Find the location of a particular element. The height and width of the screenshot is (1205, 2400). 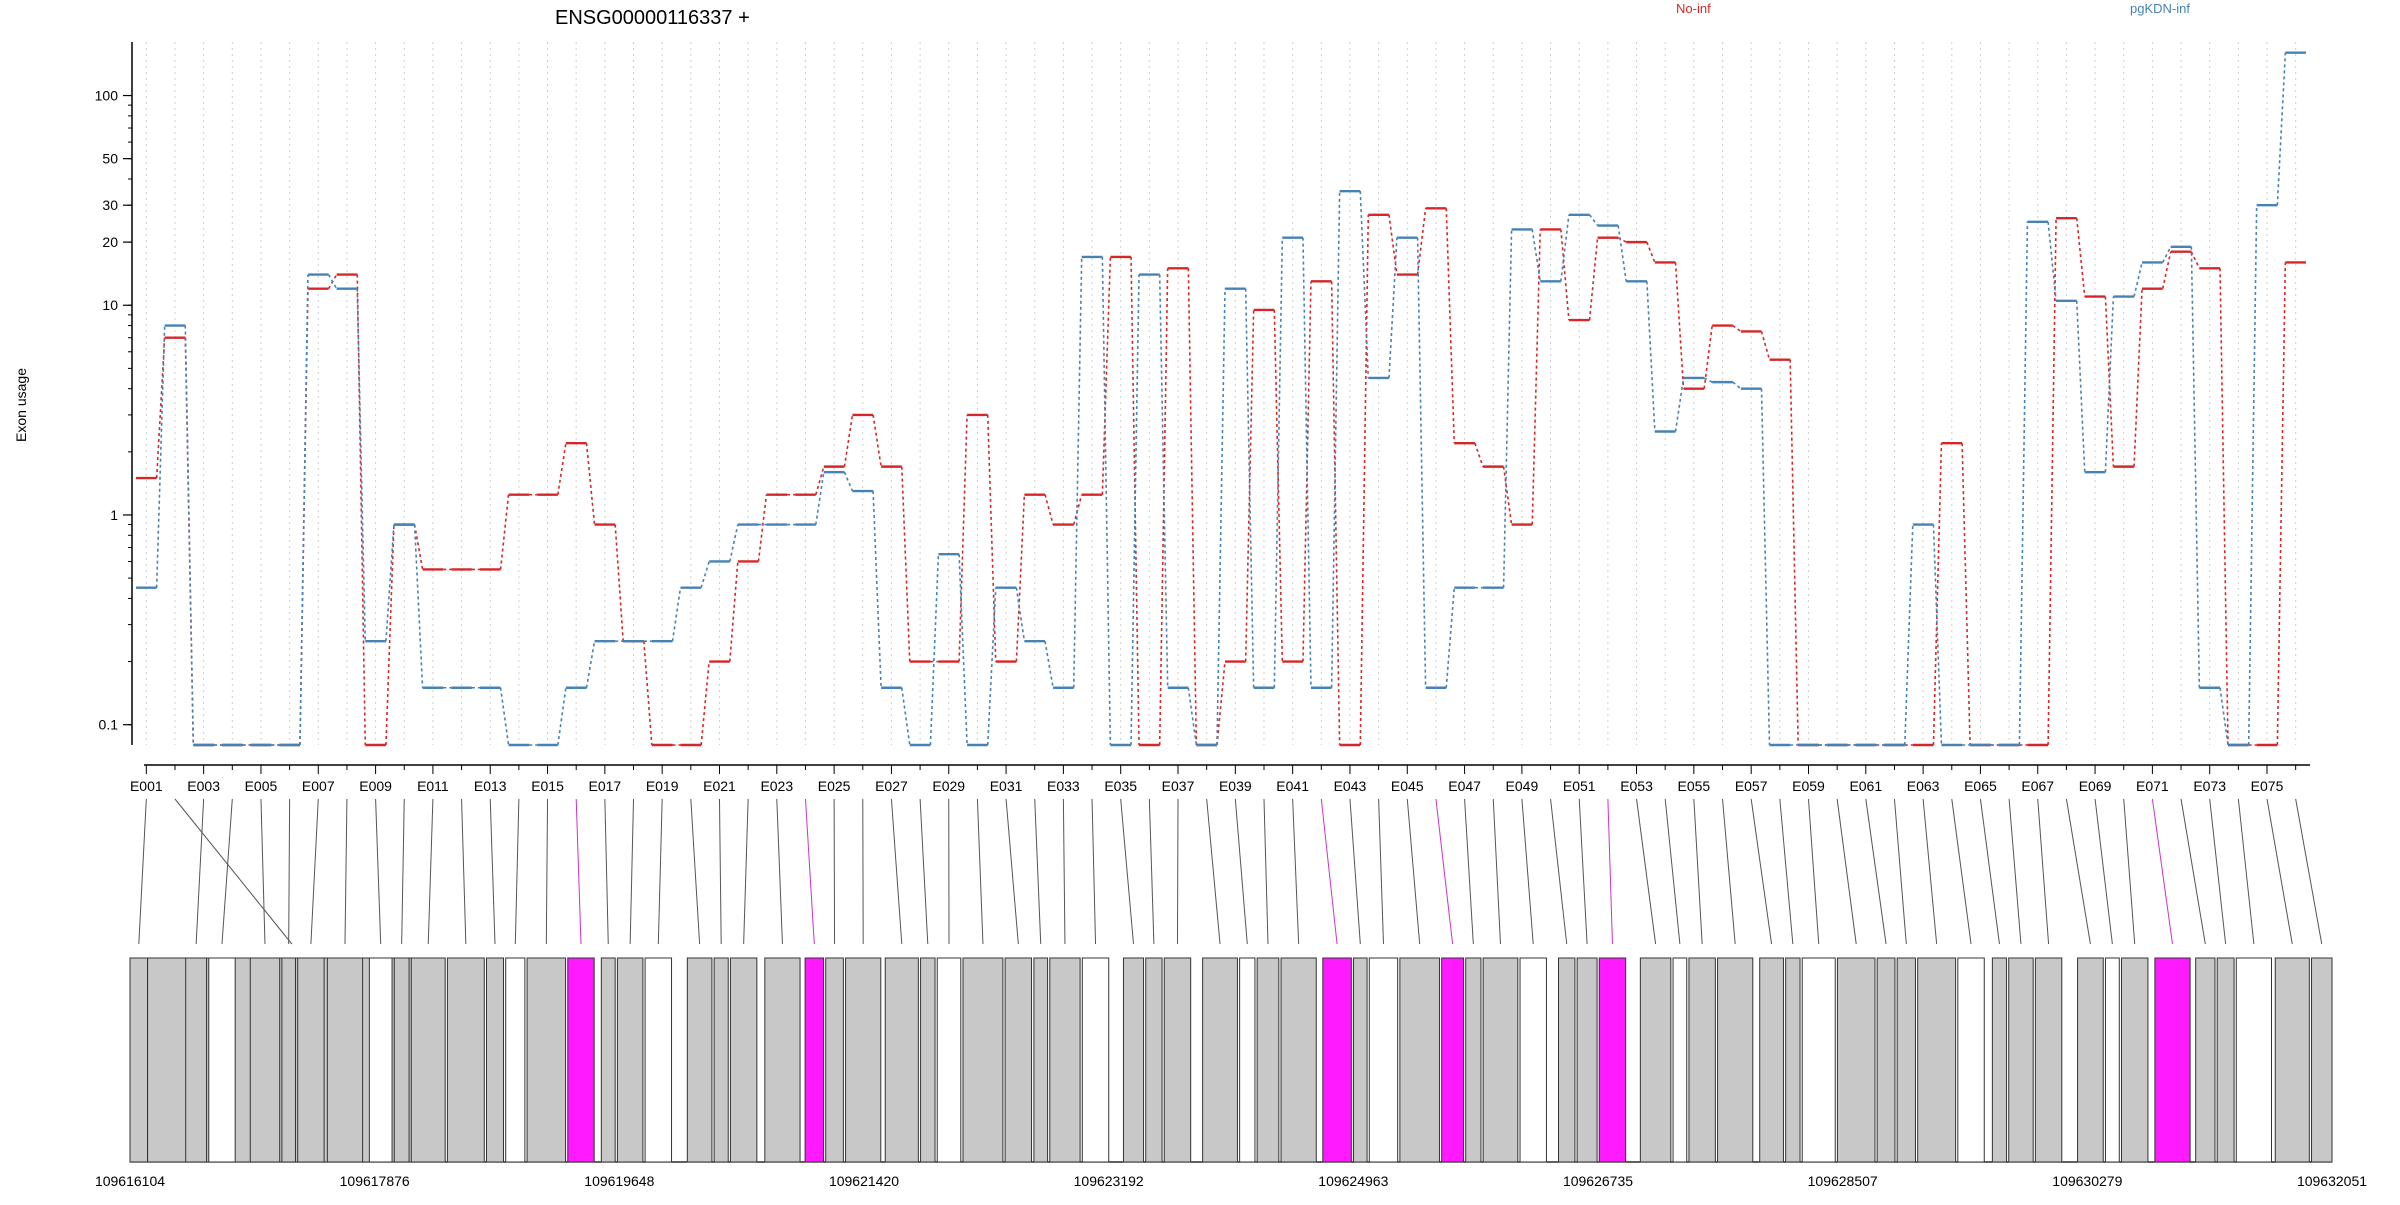

legend-pgkdn-inf: pgKDN-inf is located at coordinates (2160, 8).